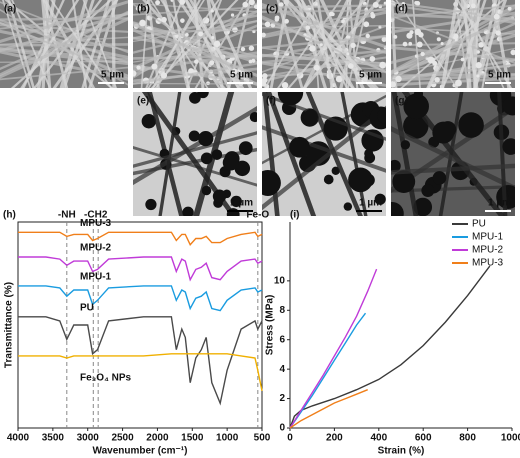 The height and width of the screenshot is (458, 520). Describe the element at coordinates (294, 215) in the screenshot. I see `panel-label: (i)` at that location.